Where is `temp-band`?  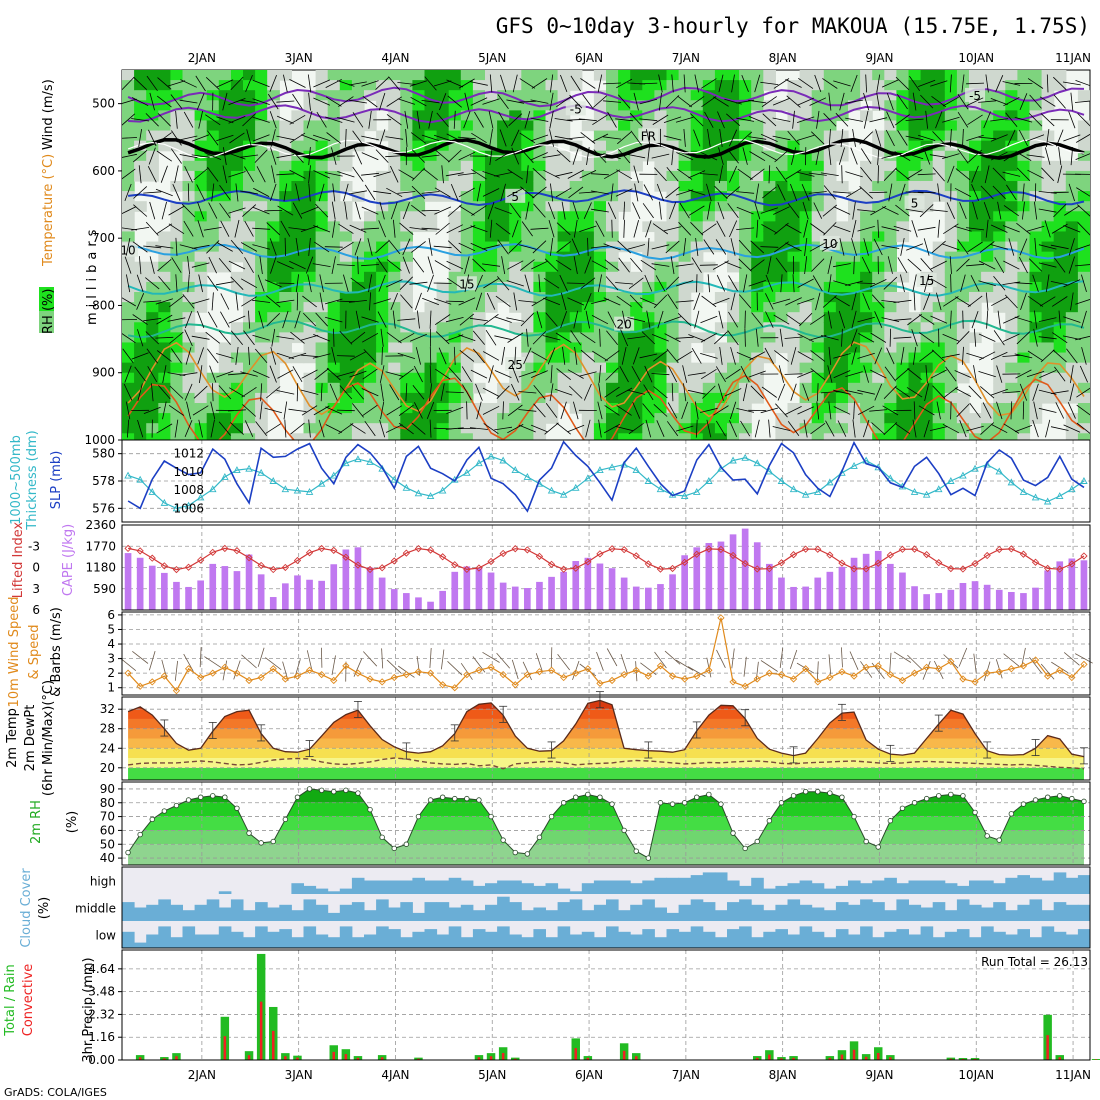 temp-band is located at coordinates (606, 705).